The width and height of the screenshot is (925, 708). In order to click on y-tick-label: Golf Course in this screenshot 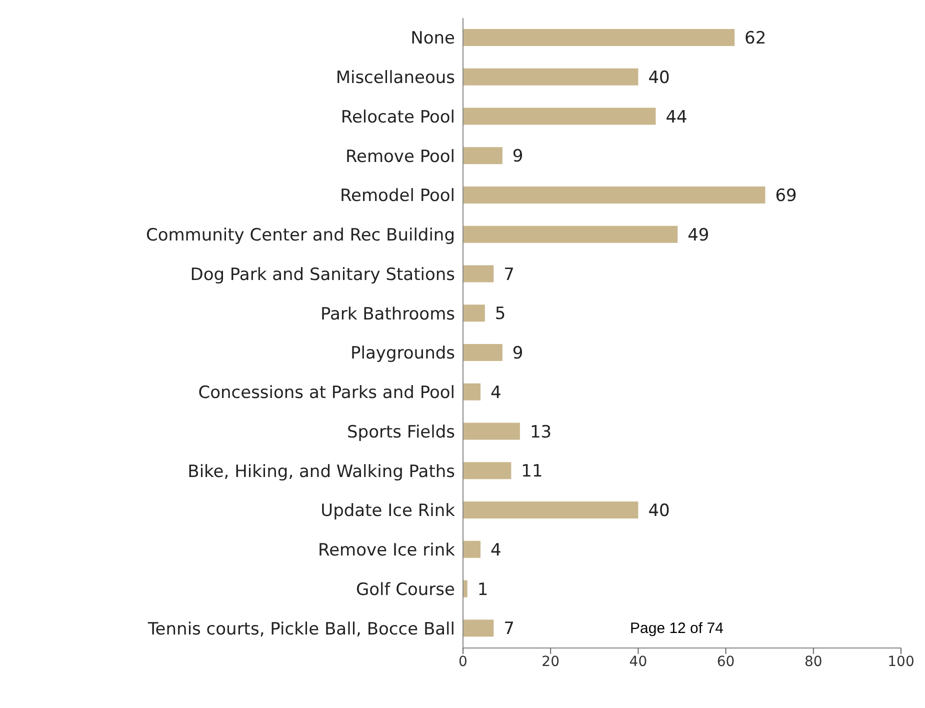, I will do `click(405, 590)`.